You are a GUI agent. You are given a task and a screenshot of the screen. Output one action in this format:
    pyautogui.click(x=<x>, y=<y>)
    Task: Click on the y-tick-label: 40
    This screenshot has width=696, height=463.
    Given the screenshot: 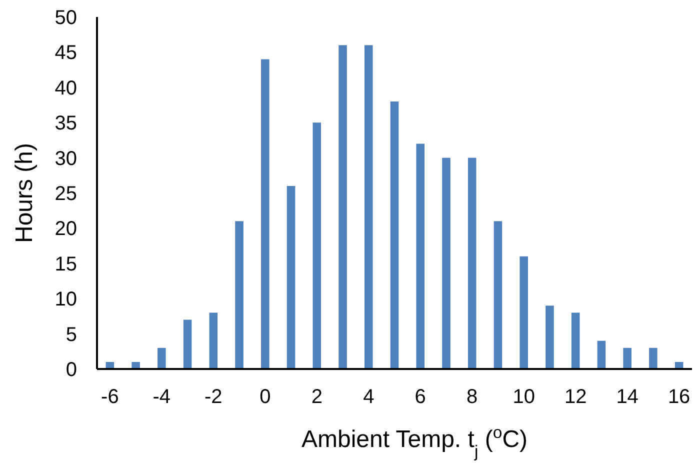 What is the action you would take?
    pyautogui.click(x=65, y=88)
    